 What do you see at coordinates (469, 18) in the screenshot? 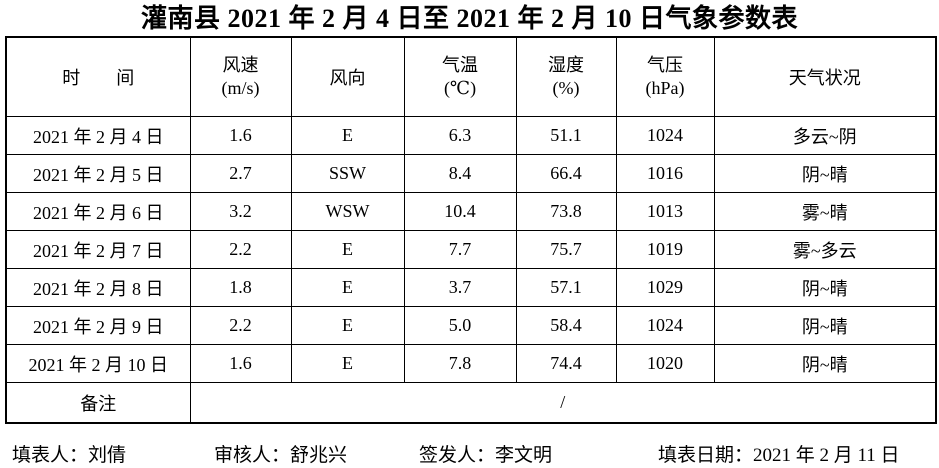
I see `page-title: 灌南县 2021 年 2 月 4 日至 2021 年 2 月 10 日气象参数表` at bounding box center [469, 18].